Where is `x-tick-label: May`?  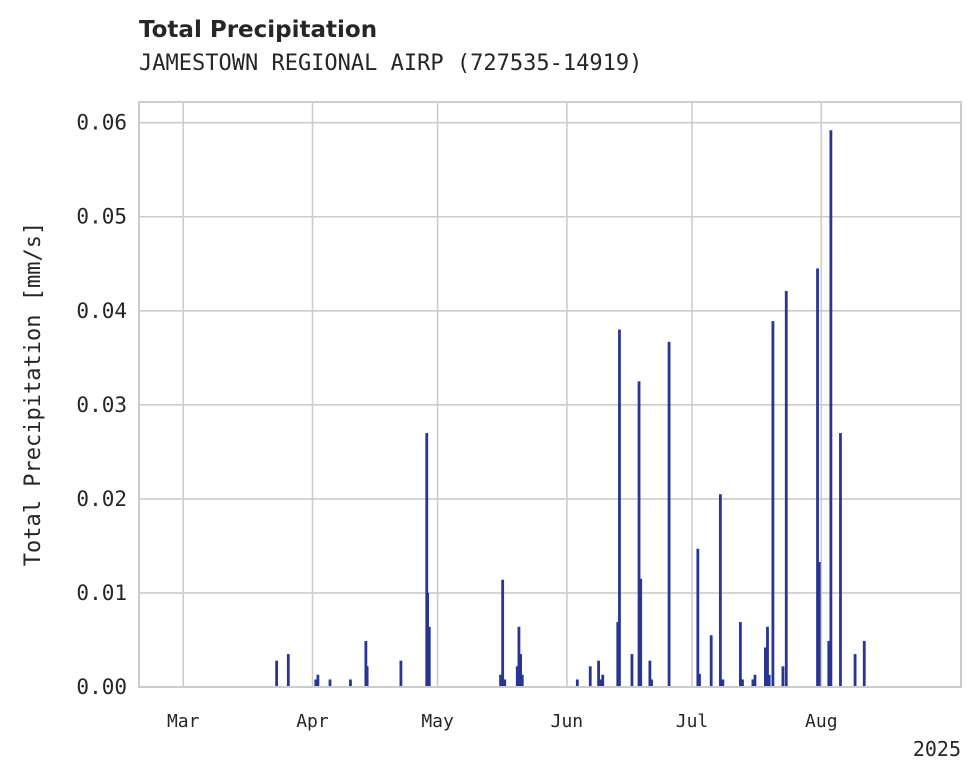 x-tick-label: May is located at coordinates (437, 721).